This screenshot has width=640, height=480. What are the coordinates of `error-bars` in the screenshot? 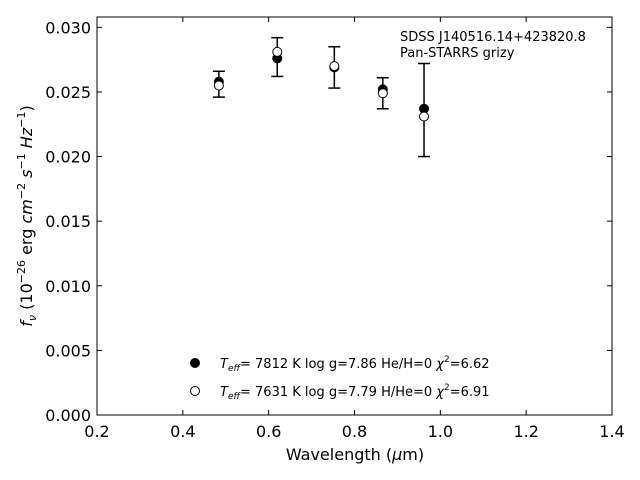 It's located at (321, 97).